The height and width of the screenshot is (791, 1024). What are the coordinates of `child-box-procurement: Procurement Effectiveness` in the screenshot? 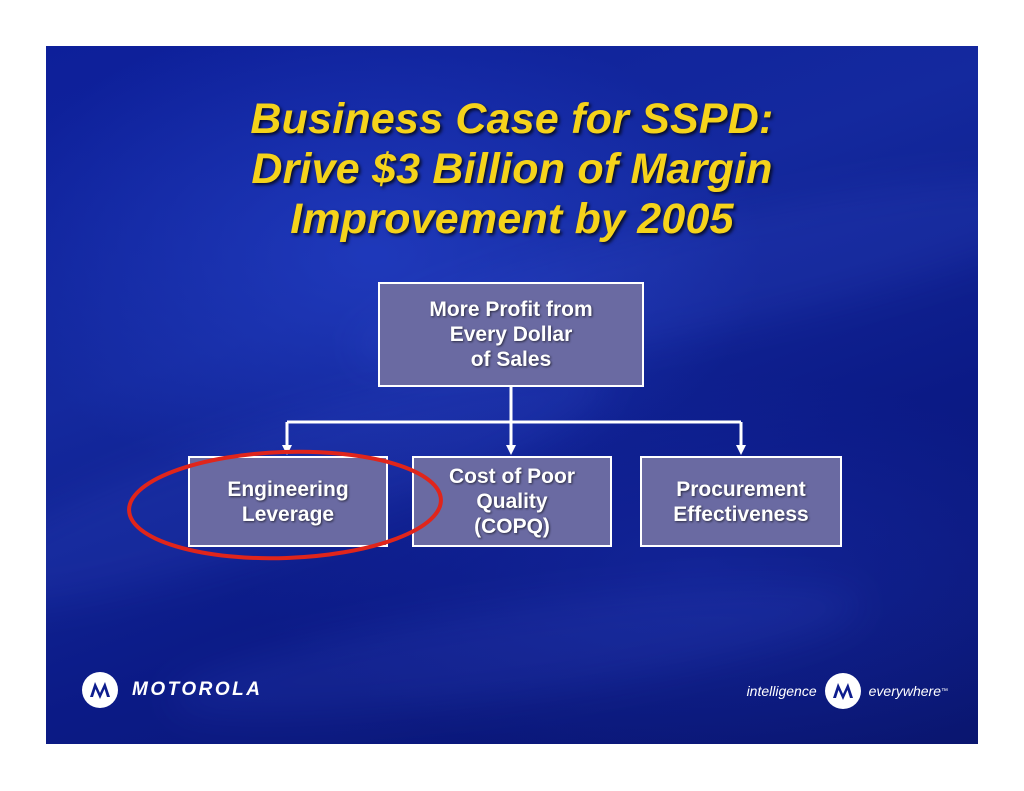 It's located at (741, 501).